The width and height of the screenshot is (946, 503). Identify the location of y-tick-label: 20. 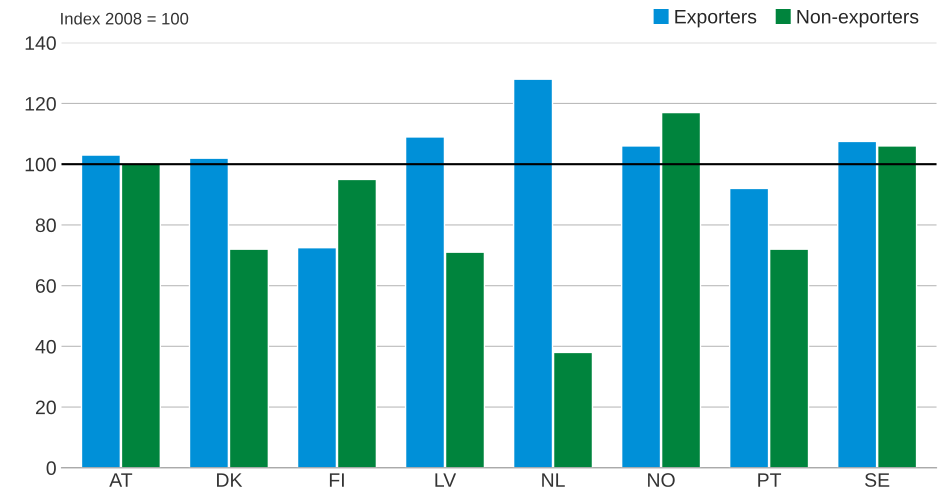
(46, 407).